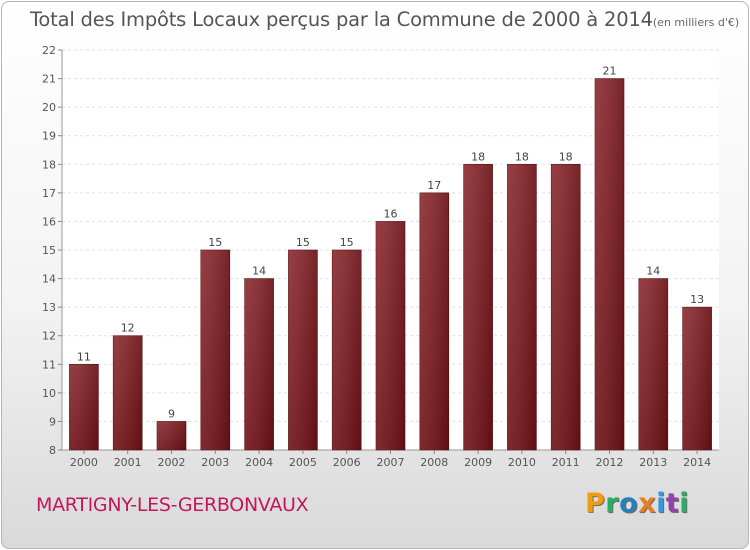 The image size is (750, 550). What do you see at coordinates (434, 462) in the screenshot?
I see `x-tick-label: 2008` at bounding box center [434, 462].